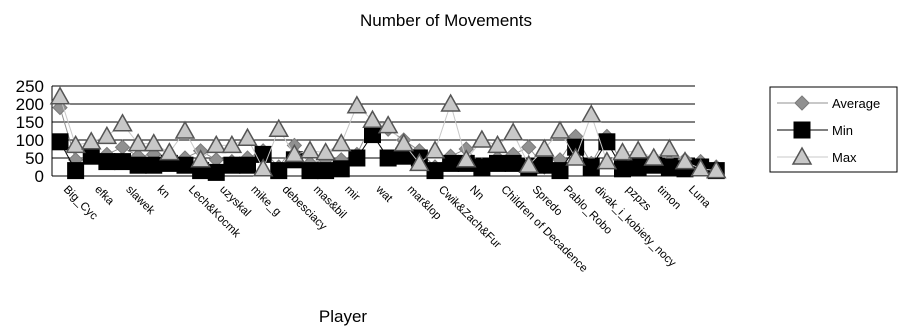 Image resolution: width=901 pixels, height=327 pixels. I want to click on legend: Average Min Max, so click(833, 129).